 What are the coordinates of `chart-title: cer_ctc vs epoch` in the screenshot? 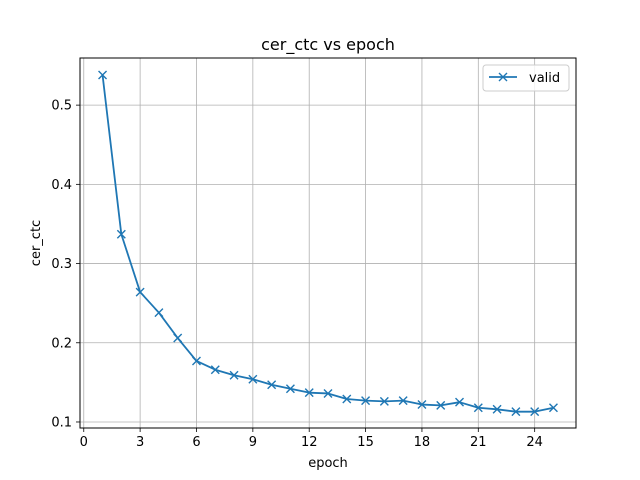 It's located at (328, 45).